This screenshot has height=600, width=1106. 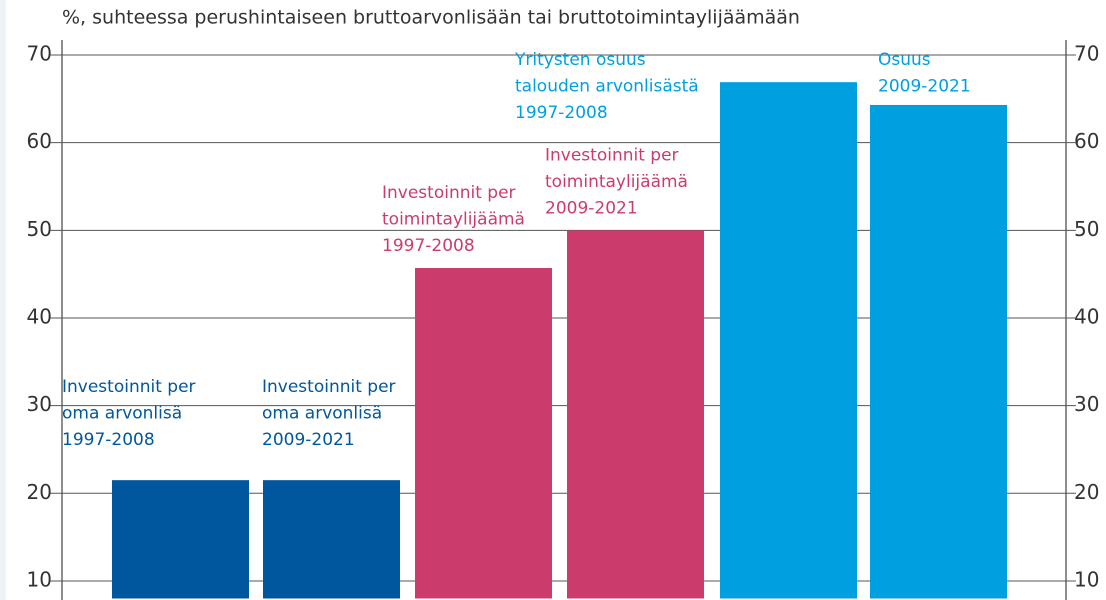 I want to click on y2-tick-label: 40, so click(x=1086, y=316).